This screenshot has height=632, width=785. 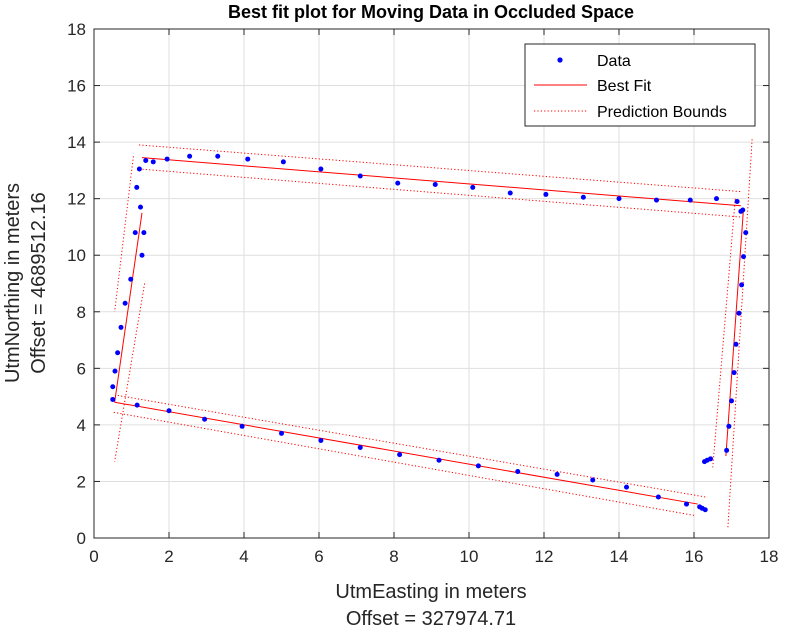 What do you see at coordinates (544, 556) in the screenshot?
I see `x-tick-label: 12` at bounding box center [544, 556].